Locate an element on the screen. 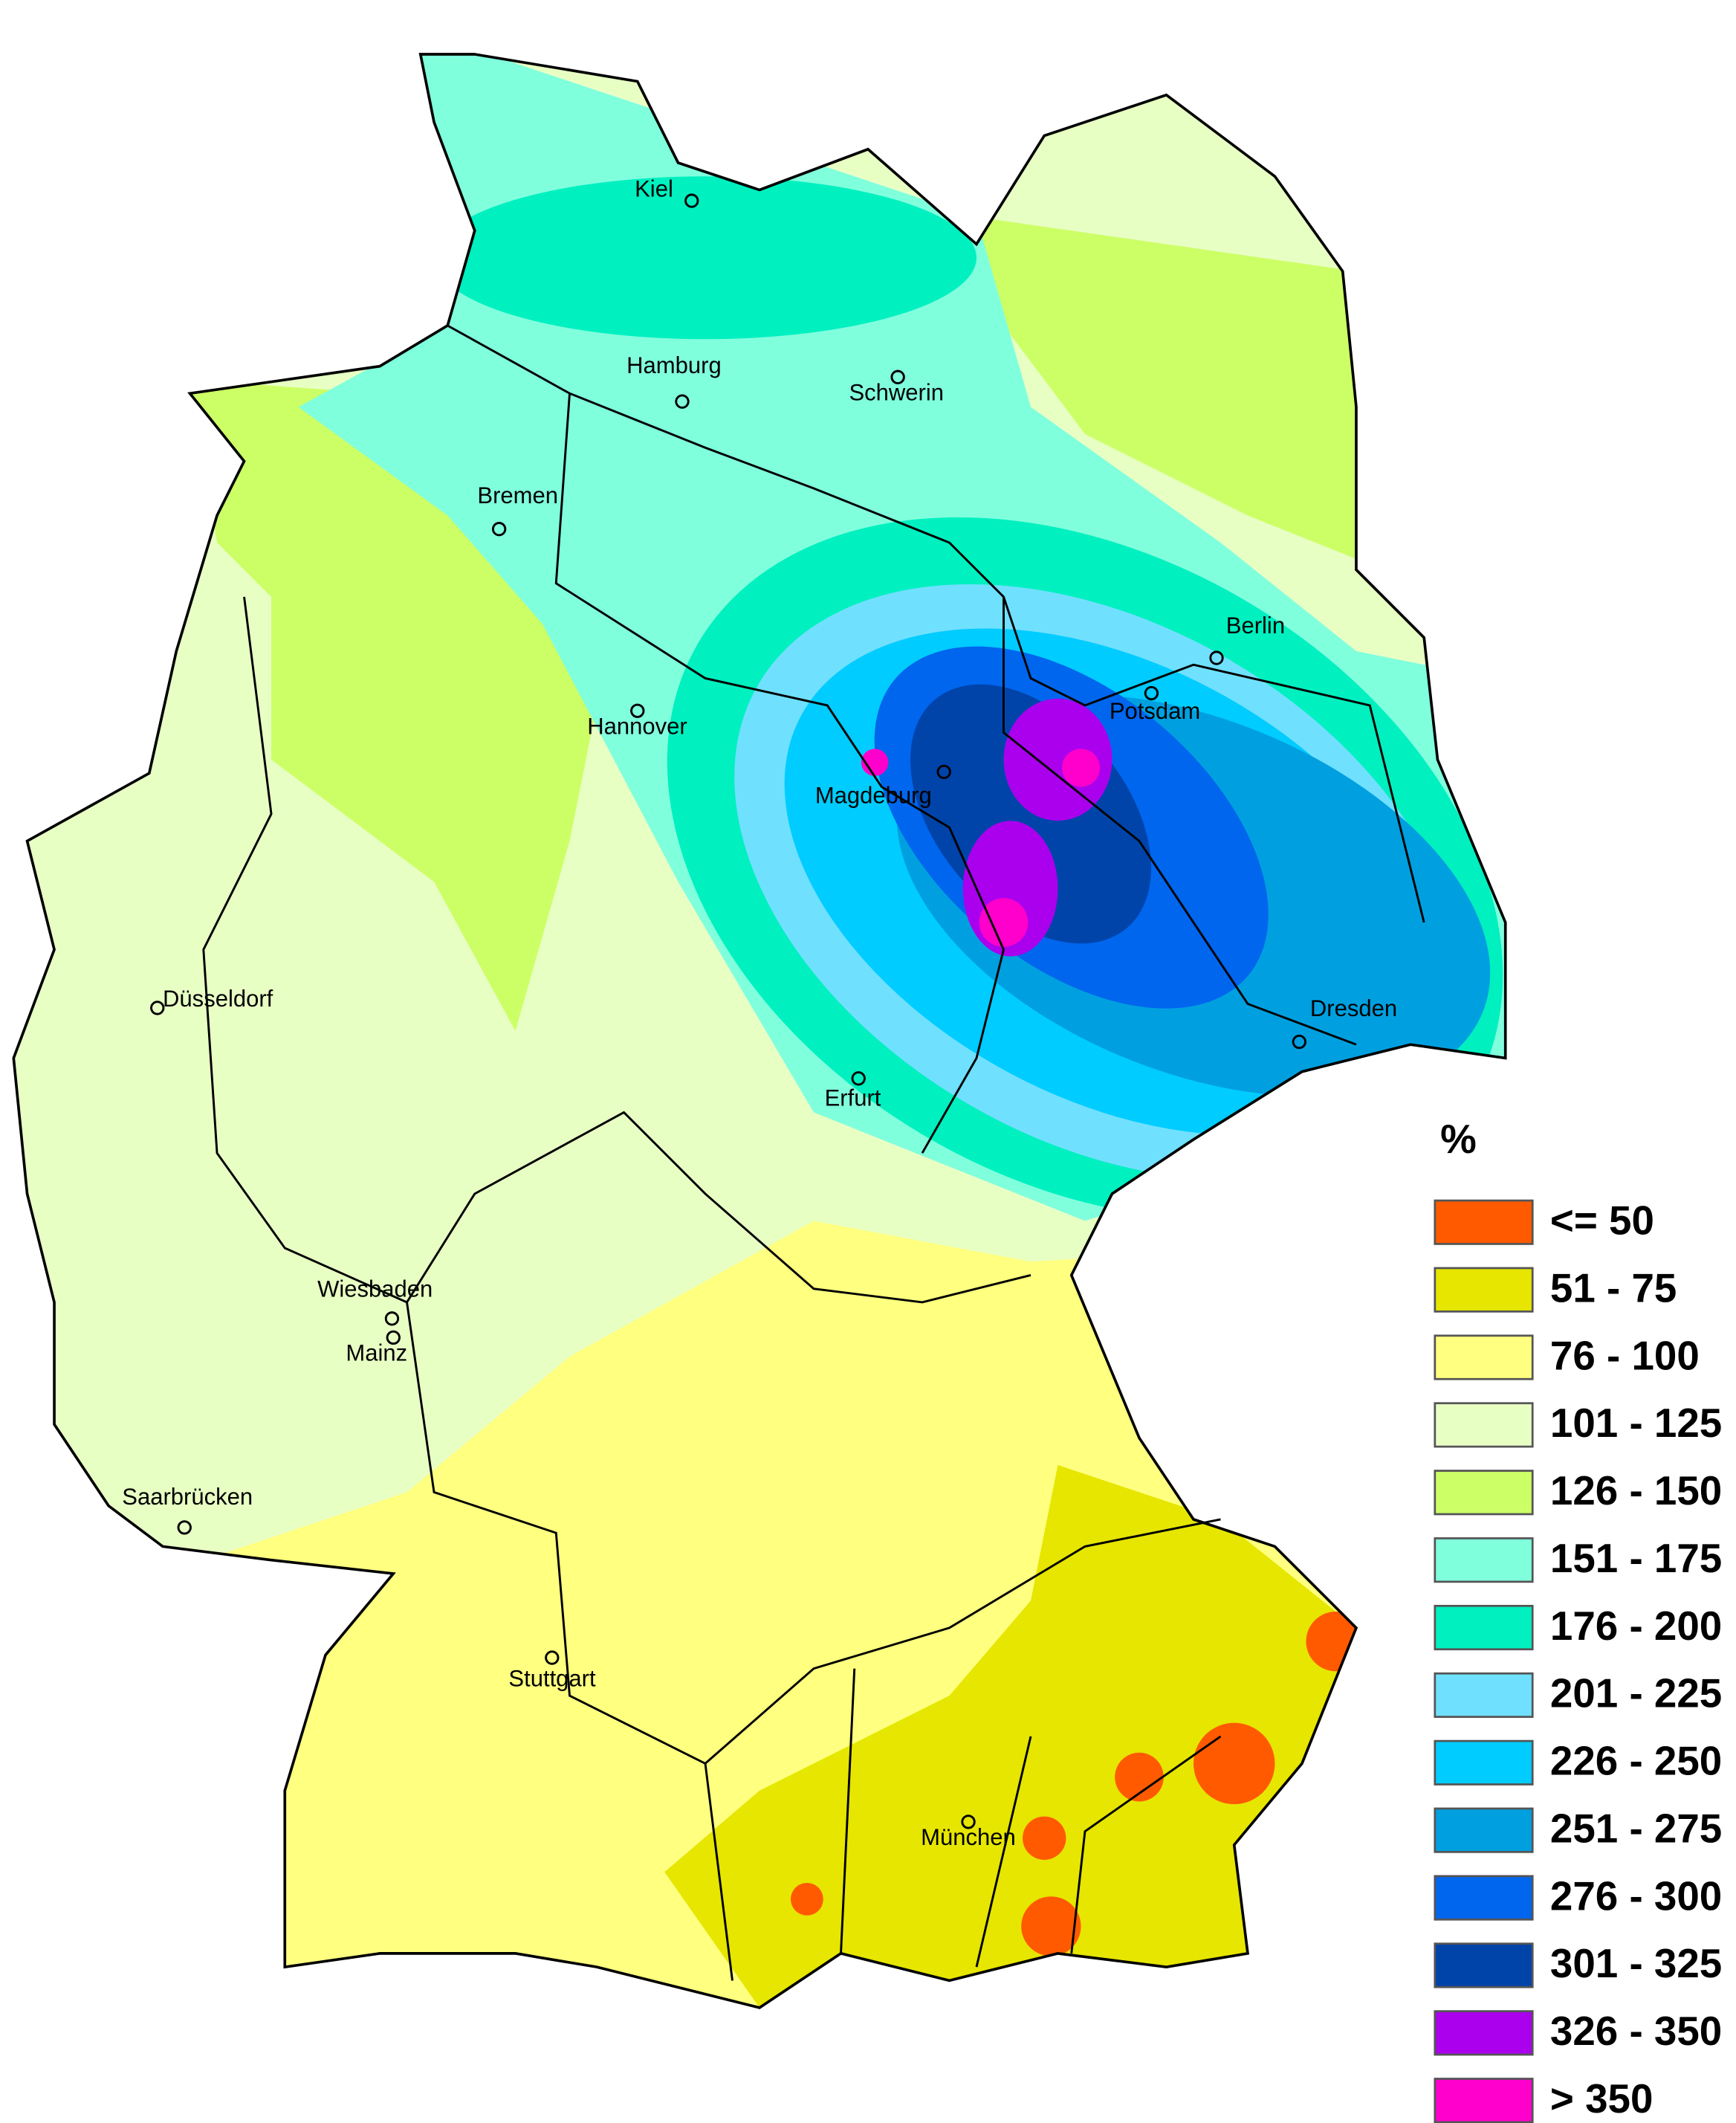 The height and width of the screenshot is (2123, 1736). city-label: Erfurt is located at coordinates (853, 1098).